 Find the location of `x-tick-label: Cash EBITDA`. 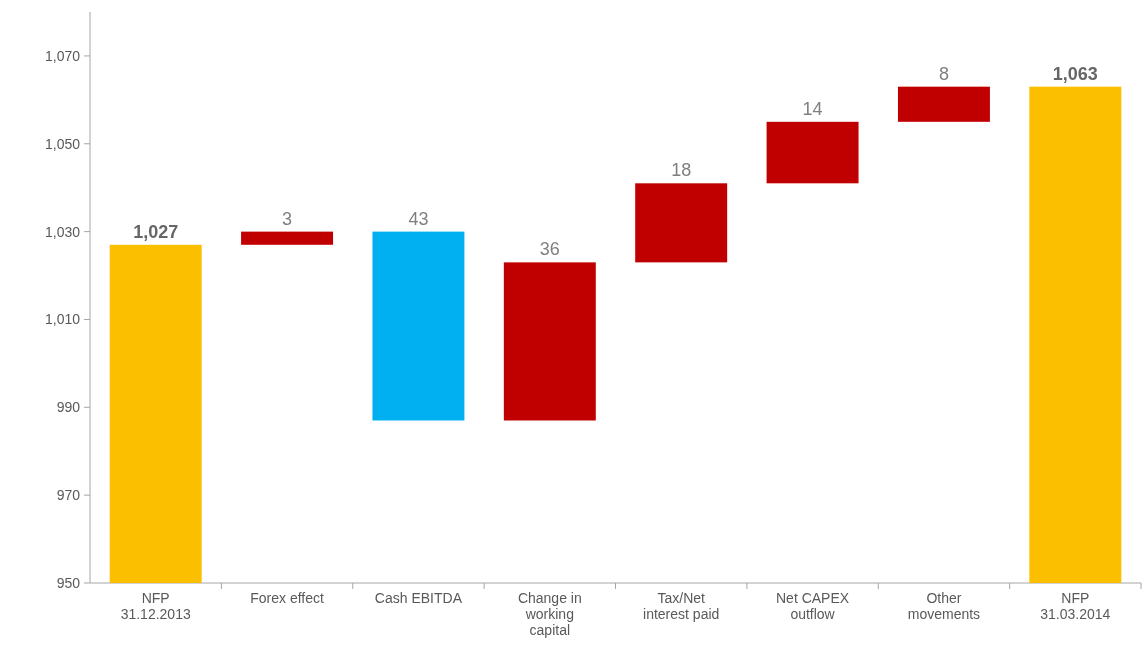

x-tick-label: Cash EBITDA is located at coordinates (418, 598).